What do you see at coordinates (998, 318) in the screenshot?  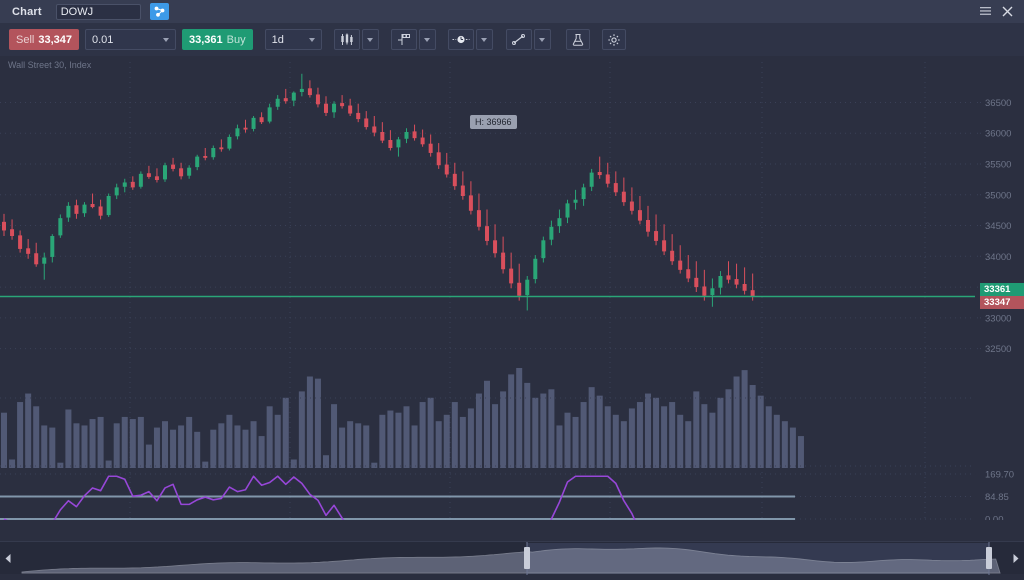 I see `svg-text: 33000` at bounding box center [998, 318].